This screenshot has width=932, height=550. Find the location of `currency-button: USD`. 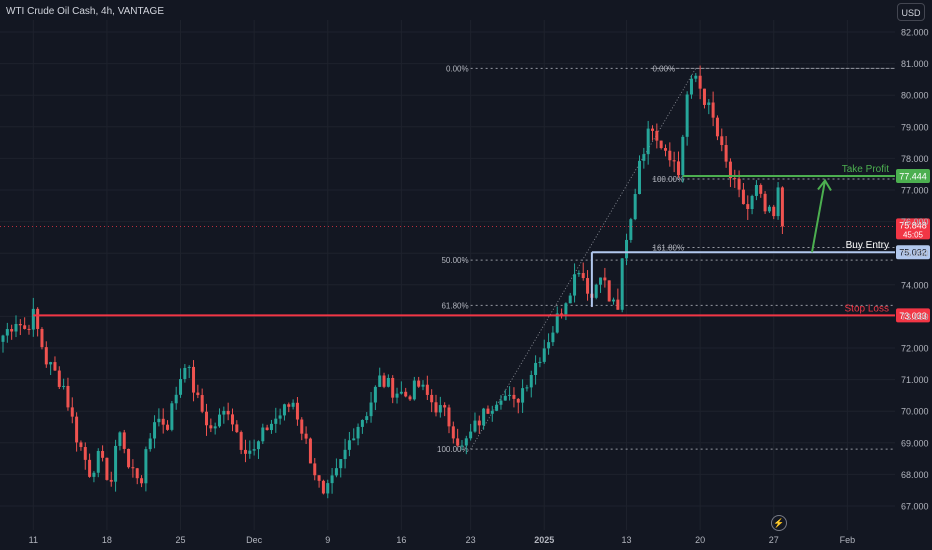

currency-button: USD is located at coordinates (911, 12).